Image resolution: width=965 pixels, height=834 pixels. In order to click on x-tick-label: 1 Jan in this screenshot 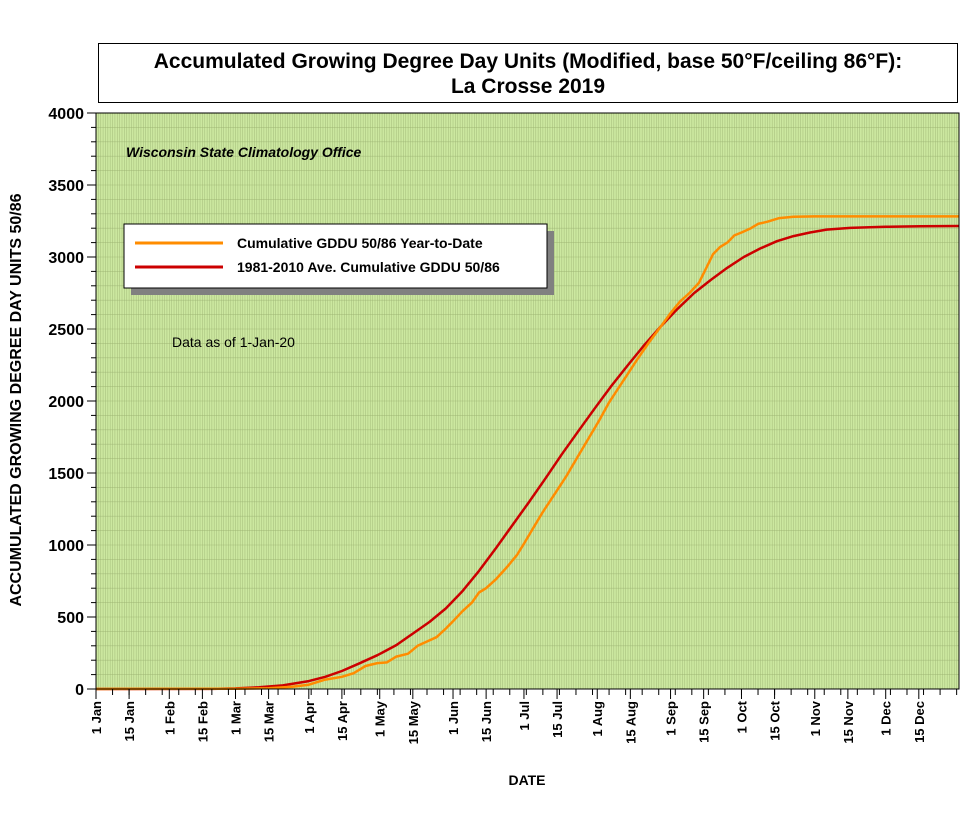, I will do `click(96, 717)`.